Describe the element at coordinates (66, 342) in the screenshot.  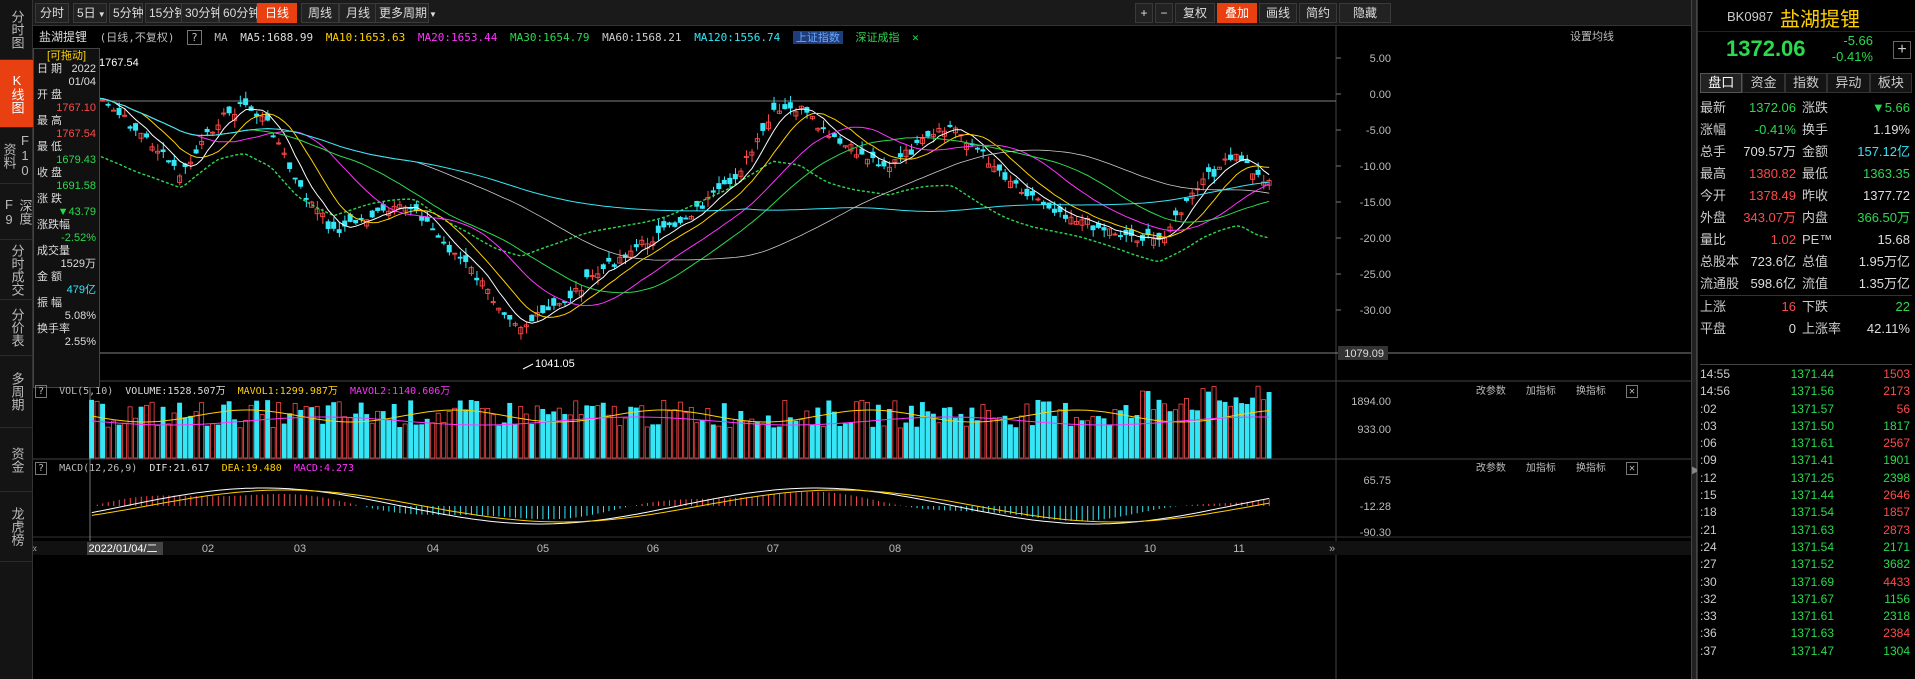
I see `data-window-row: 2.55%` at that location.